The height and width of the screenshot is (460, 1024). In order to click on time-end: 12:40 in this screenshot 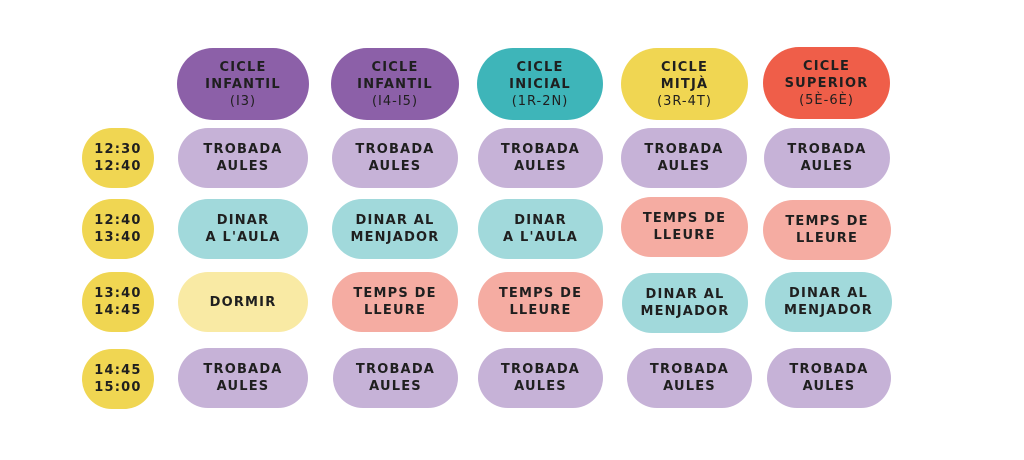, I will do `click(118, 166)`.